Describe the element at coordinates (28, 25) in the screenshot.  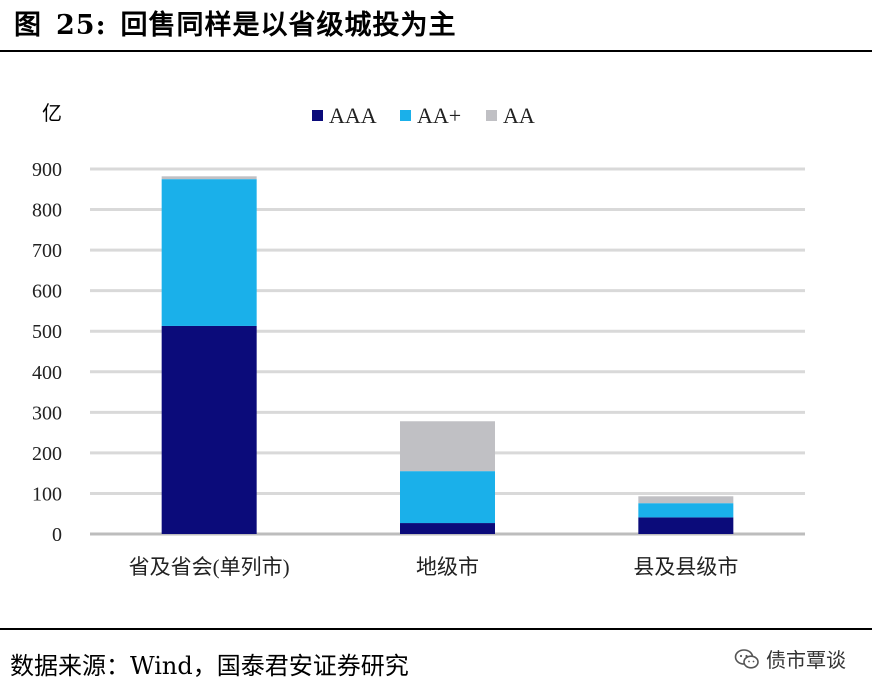
I see `figure-label: 图` at that location.